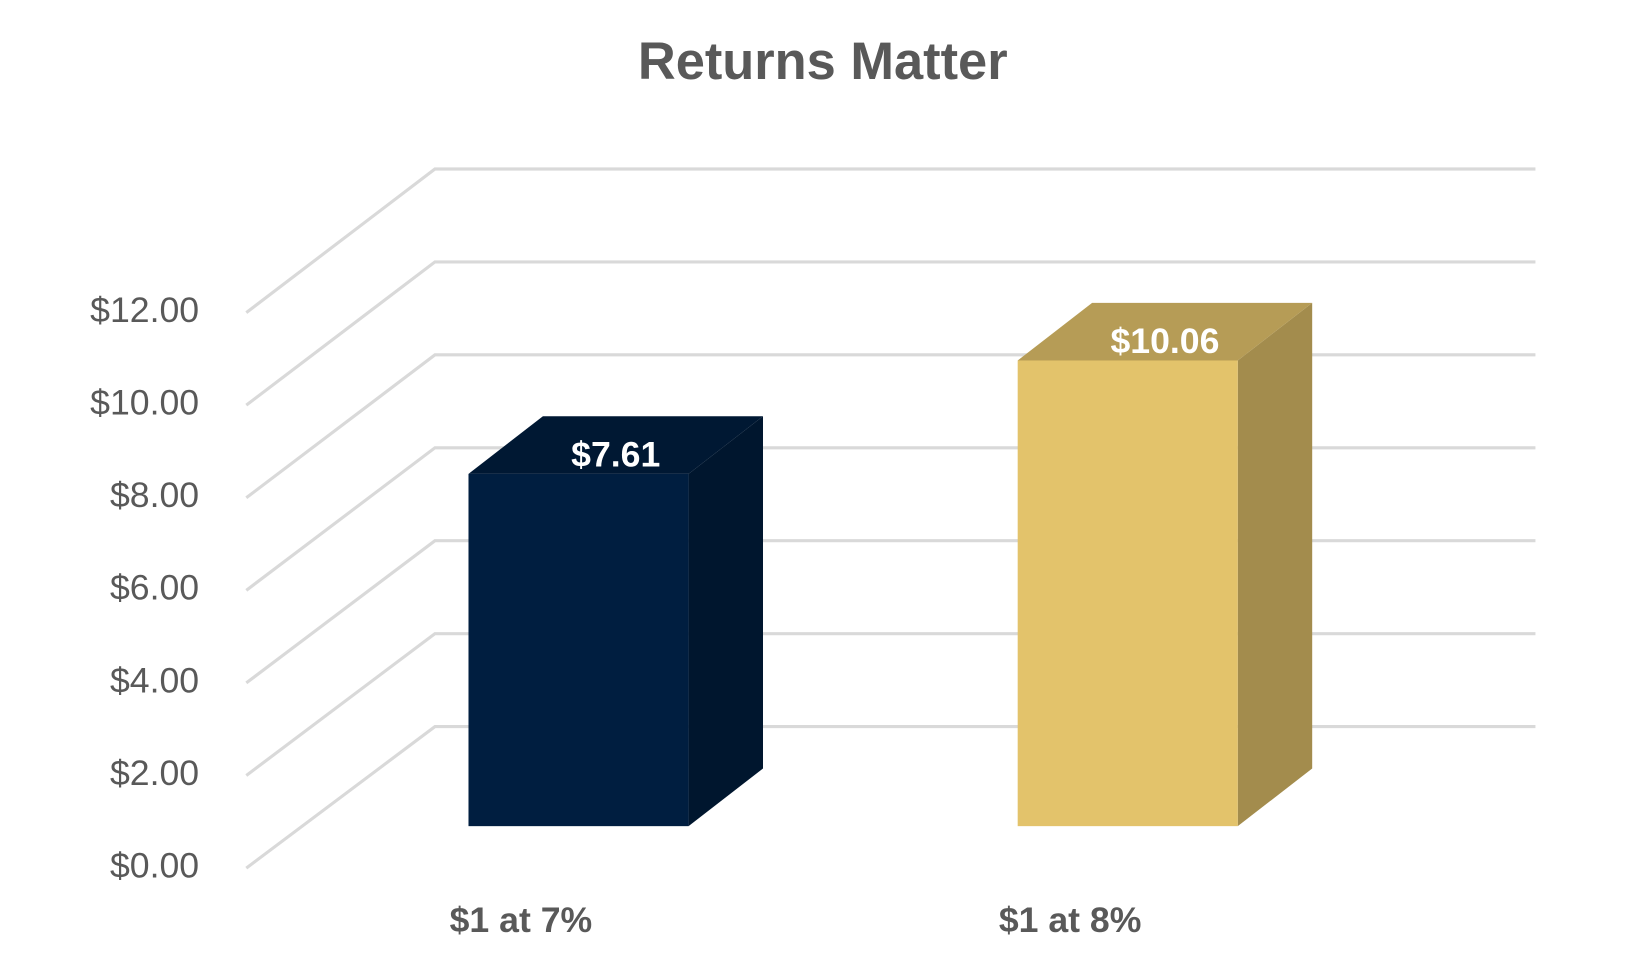  I want to click on y-tick-label: $10.00, so click(144, 403).